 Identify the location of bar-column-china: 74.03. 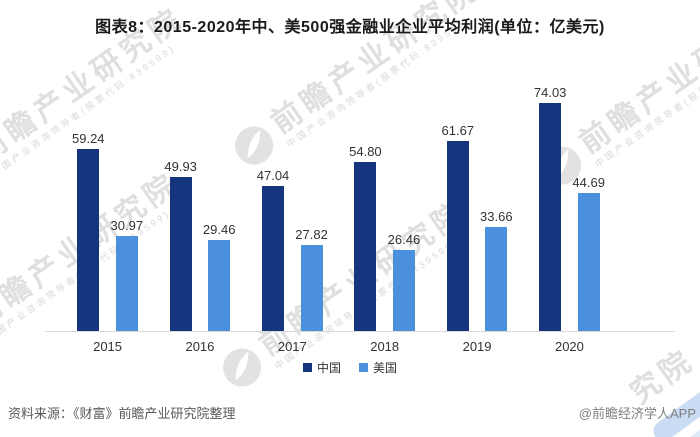
(550, 208).